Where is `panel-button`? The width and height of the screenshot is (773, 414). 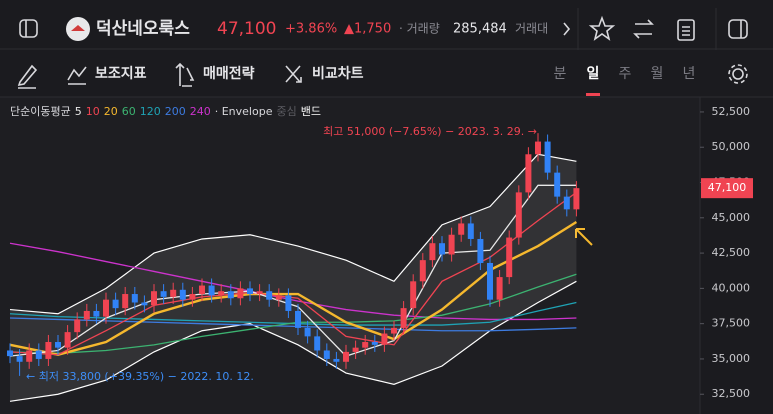 panel-button is located at coordinates (738, 29).